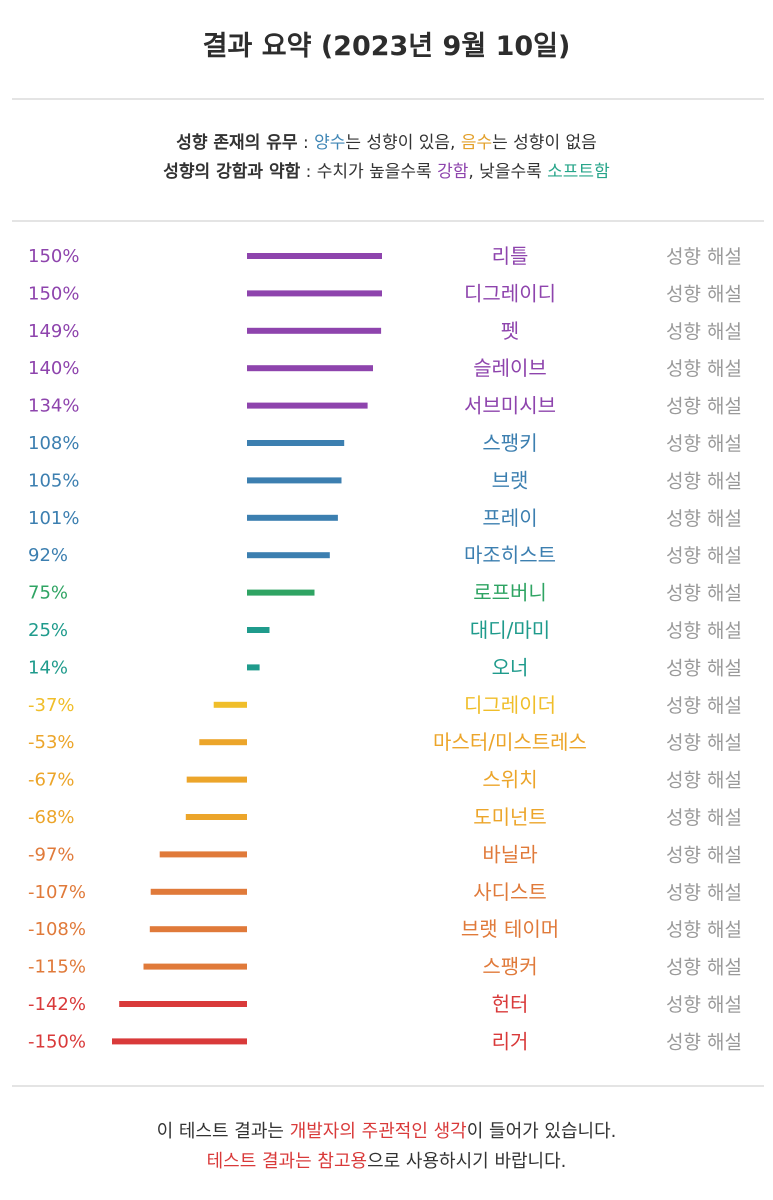  I want to click on value-label: -53%, so click(51, 742).